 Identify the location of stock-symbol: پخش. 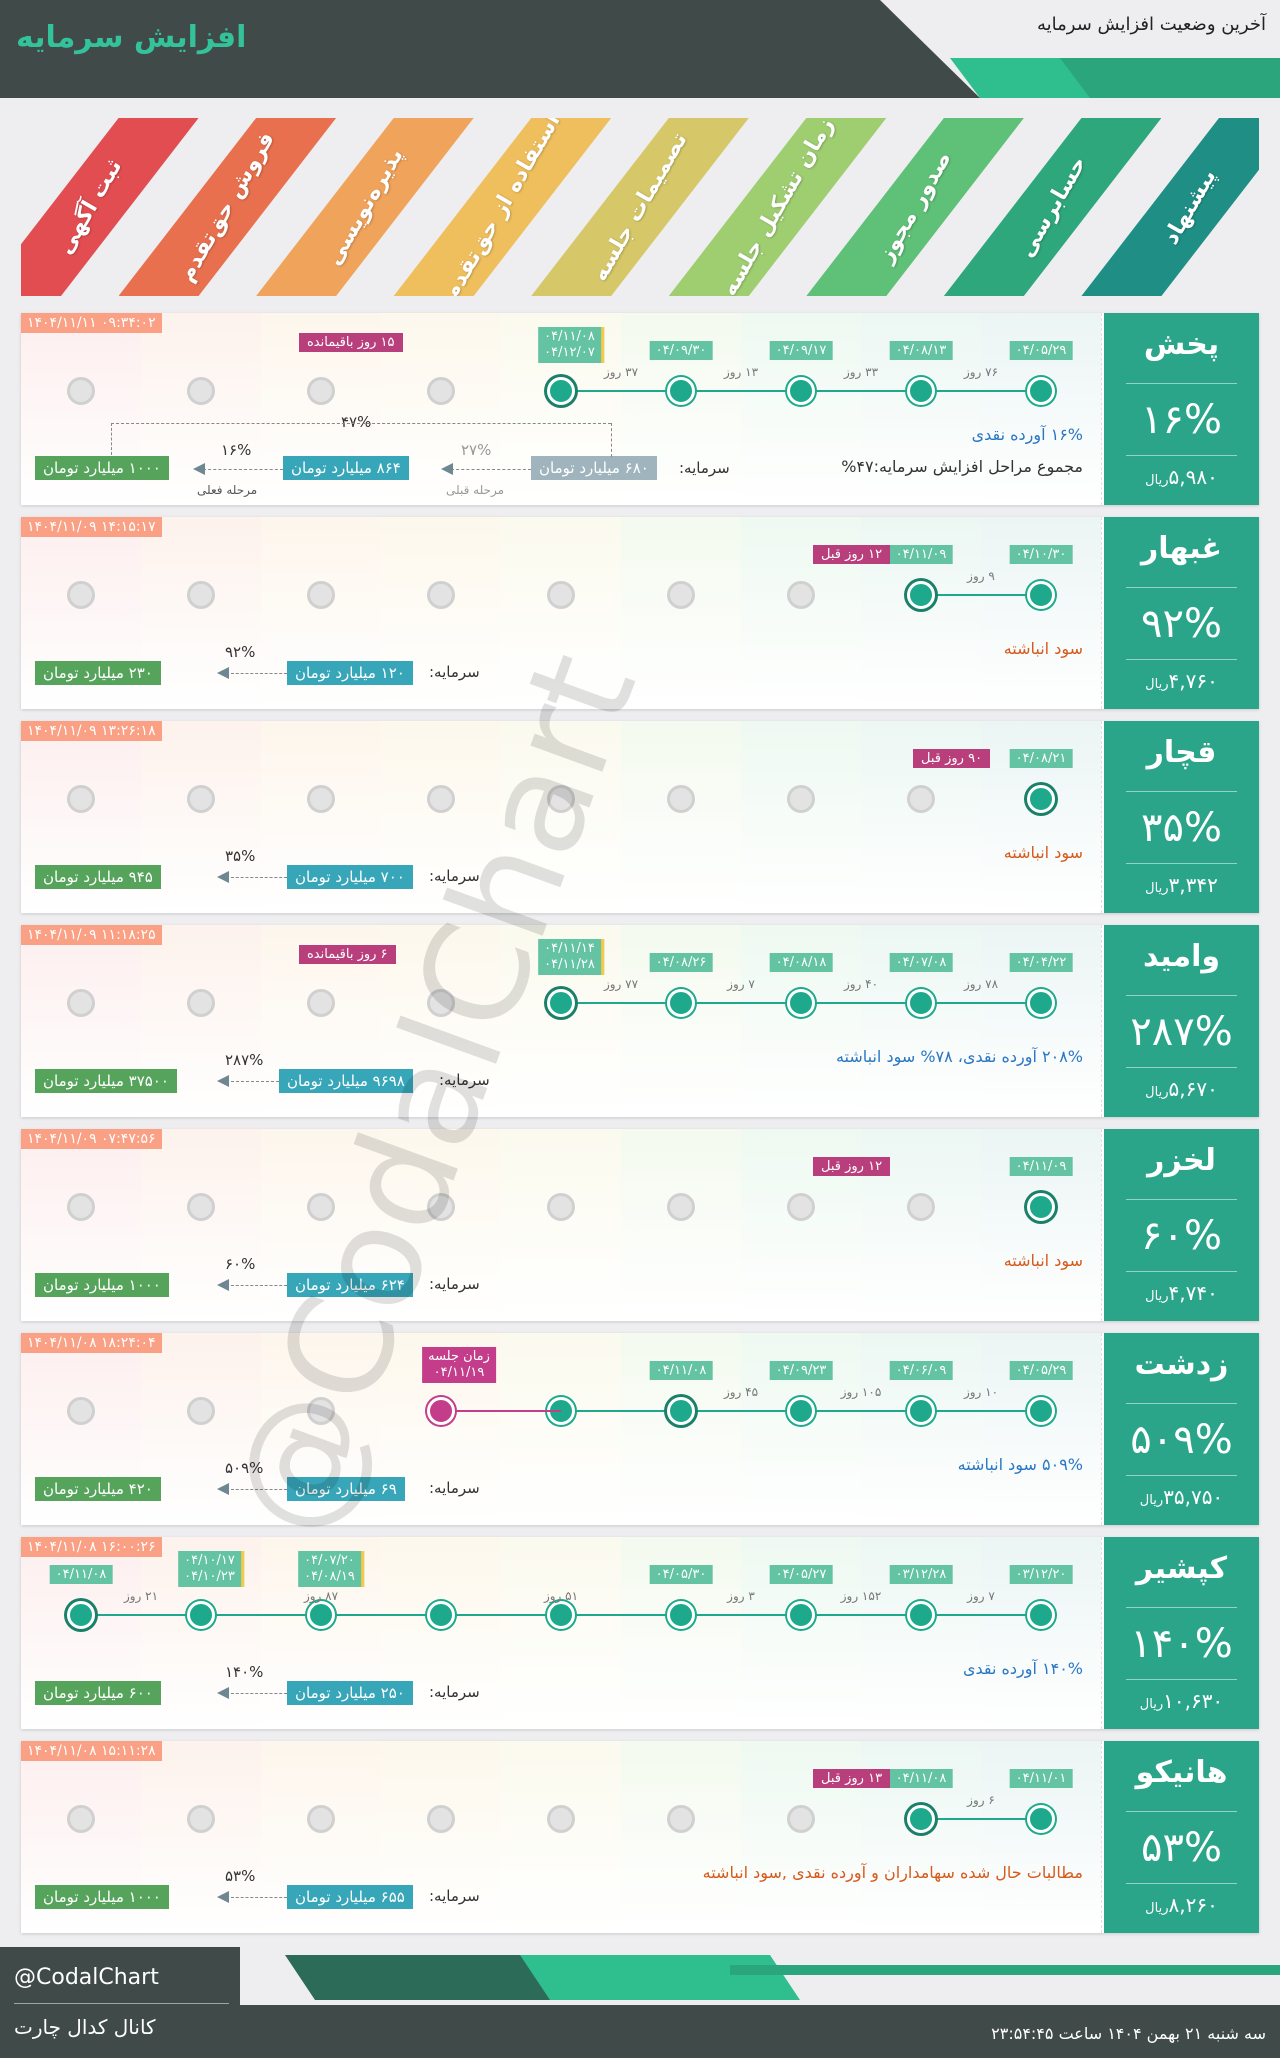
(1181, 344).